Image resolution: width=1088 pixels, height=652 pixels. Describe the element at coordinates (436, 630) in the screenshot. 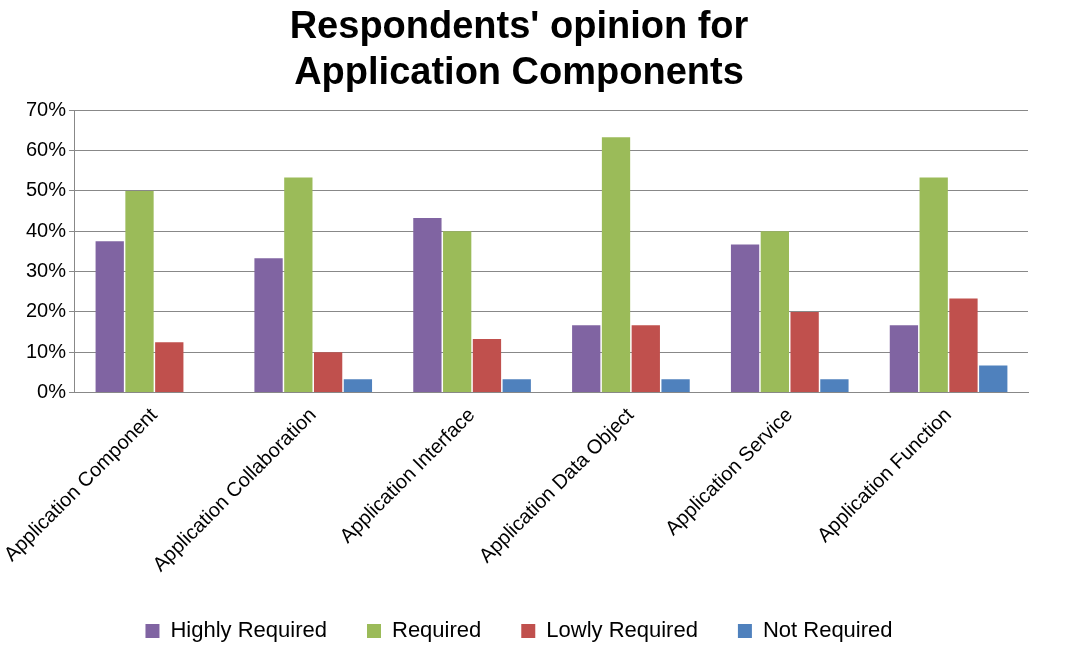

I see `legend-label: Required` at that location.